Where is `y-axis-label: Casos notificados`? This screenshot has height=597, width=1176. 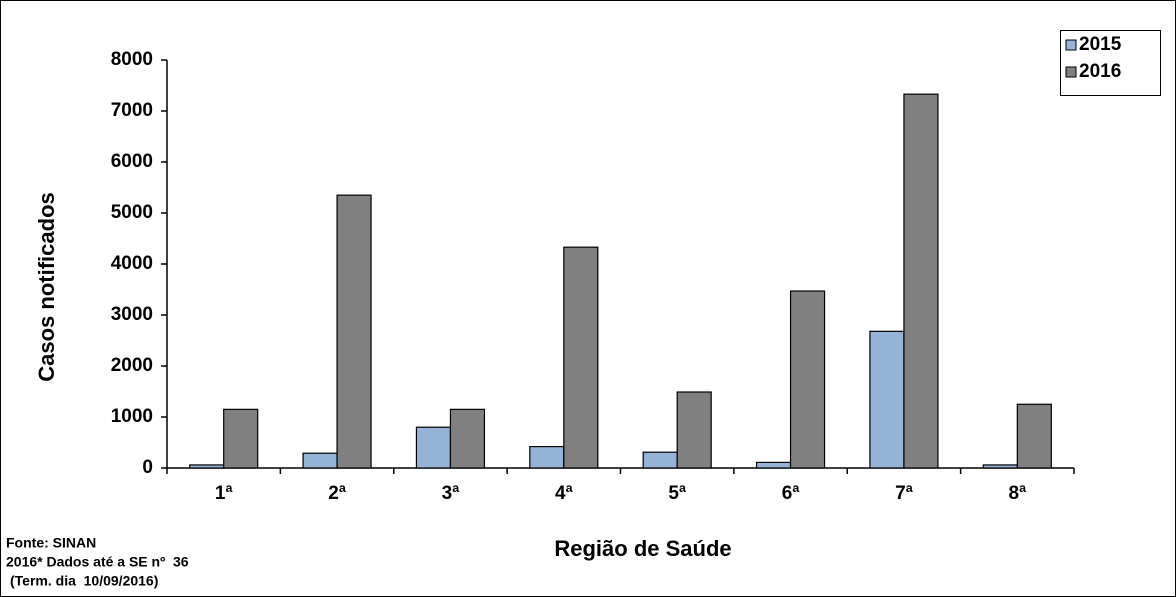
y-axis-label: Casos notificados is located at coordinates (46, 286).